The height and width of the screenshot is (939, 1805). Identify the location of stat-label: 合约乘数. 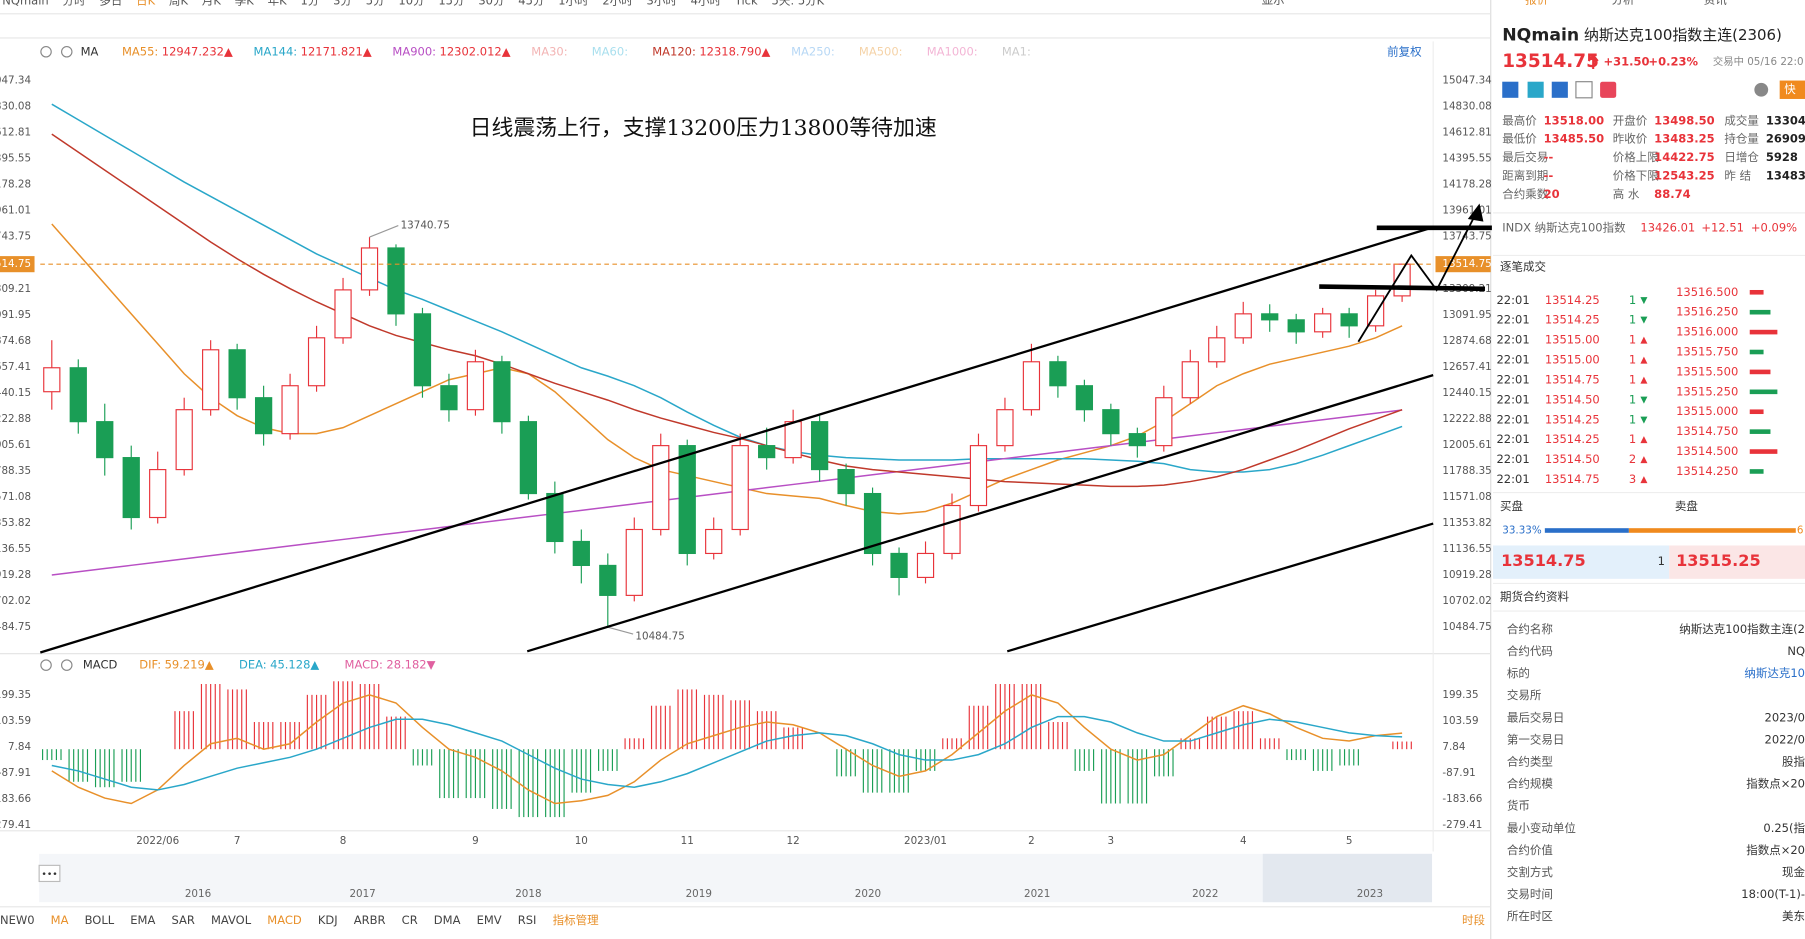
(1525, 194).